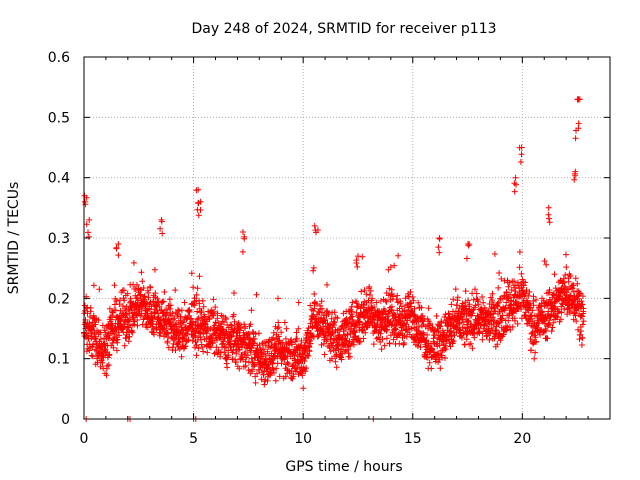 The height and width of the screenshot is (480, 640). Describe the element at coordinates (59, 239) in the screenshot. I see `y-tick-label: 0.3` at that location.